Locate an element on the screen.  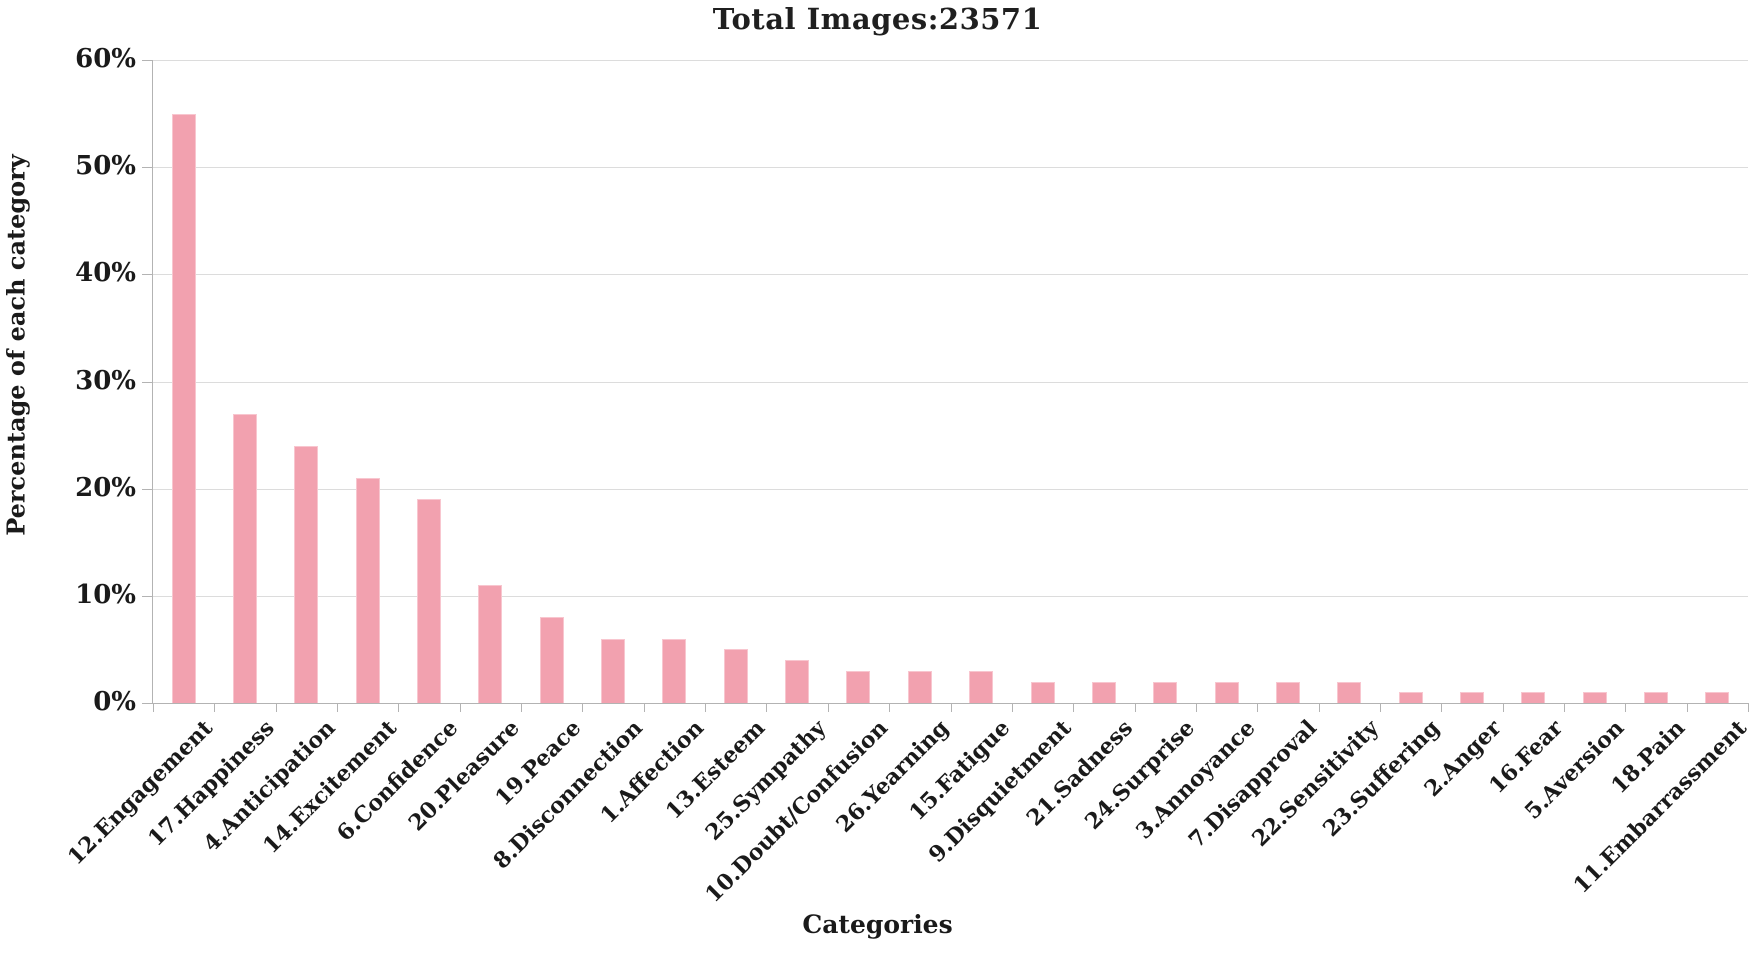
bar-1-affection is located at coordinates (674, 670).